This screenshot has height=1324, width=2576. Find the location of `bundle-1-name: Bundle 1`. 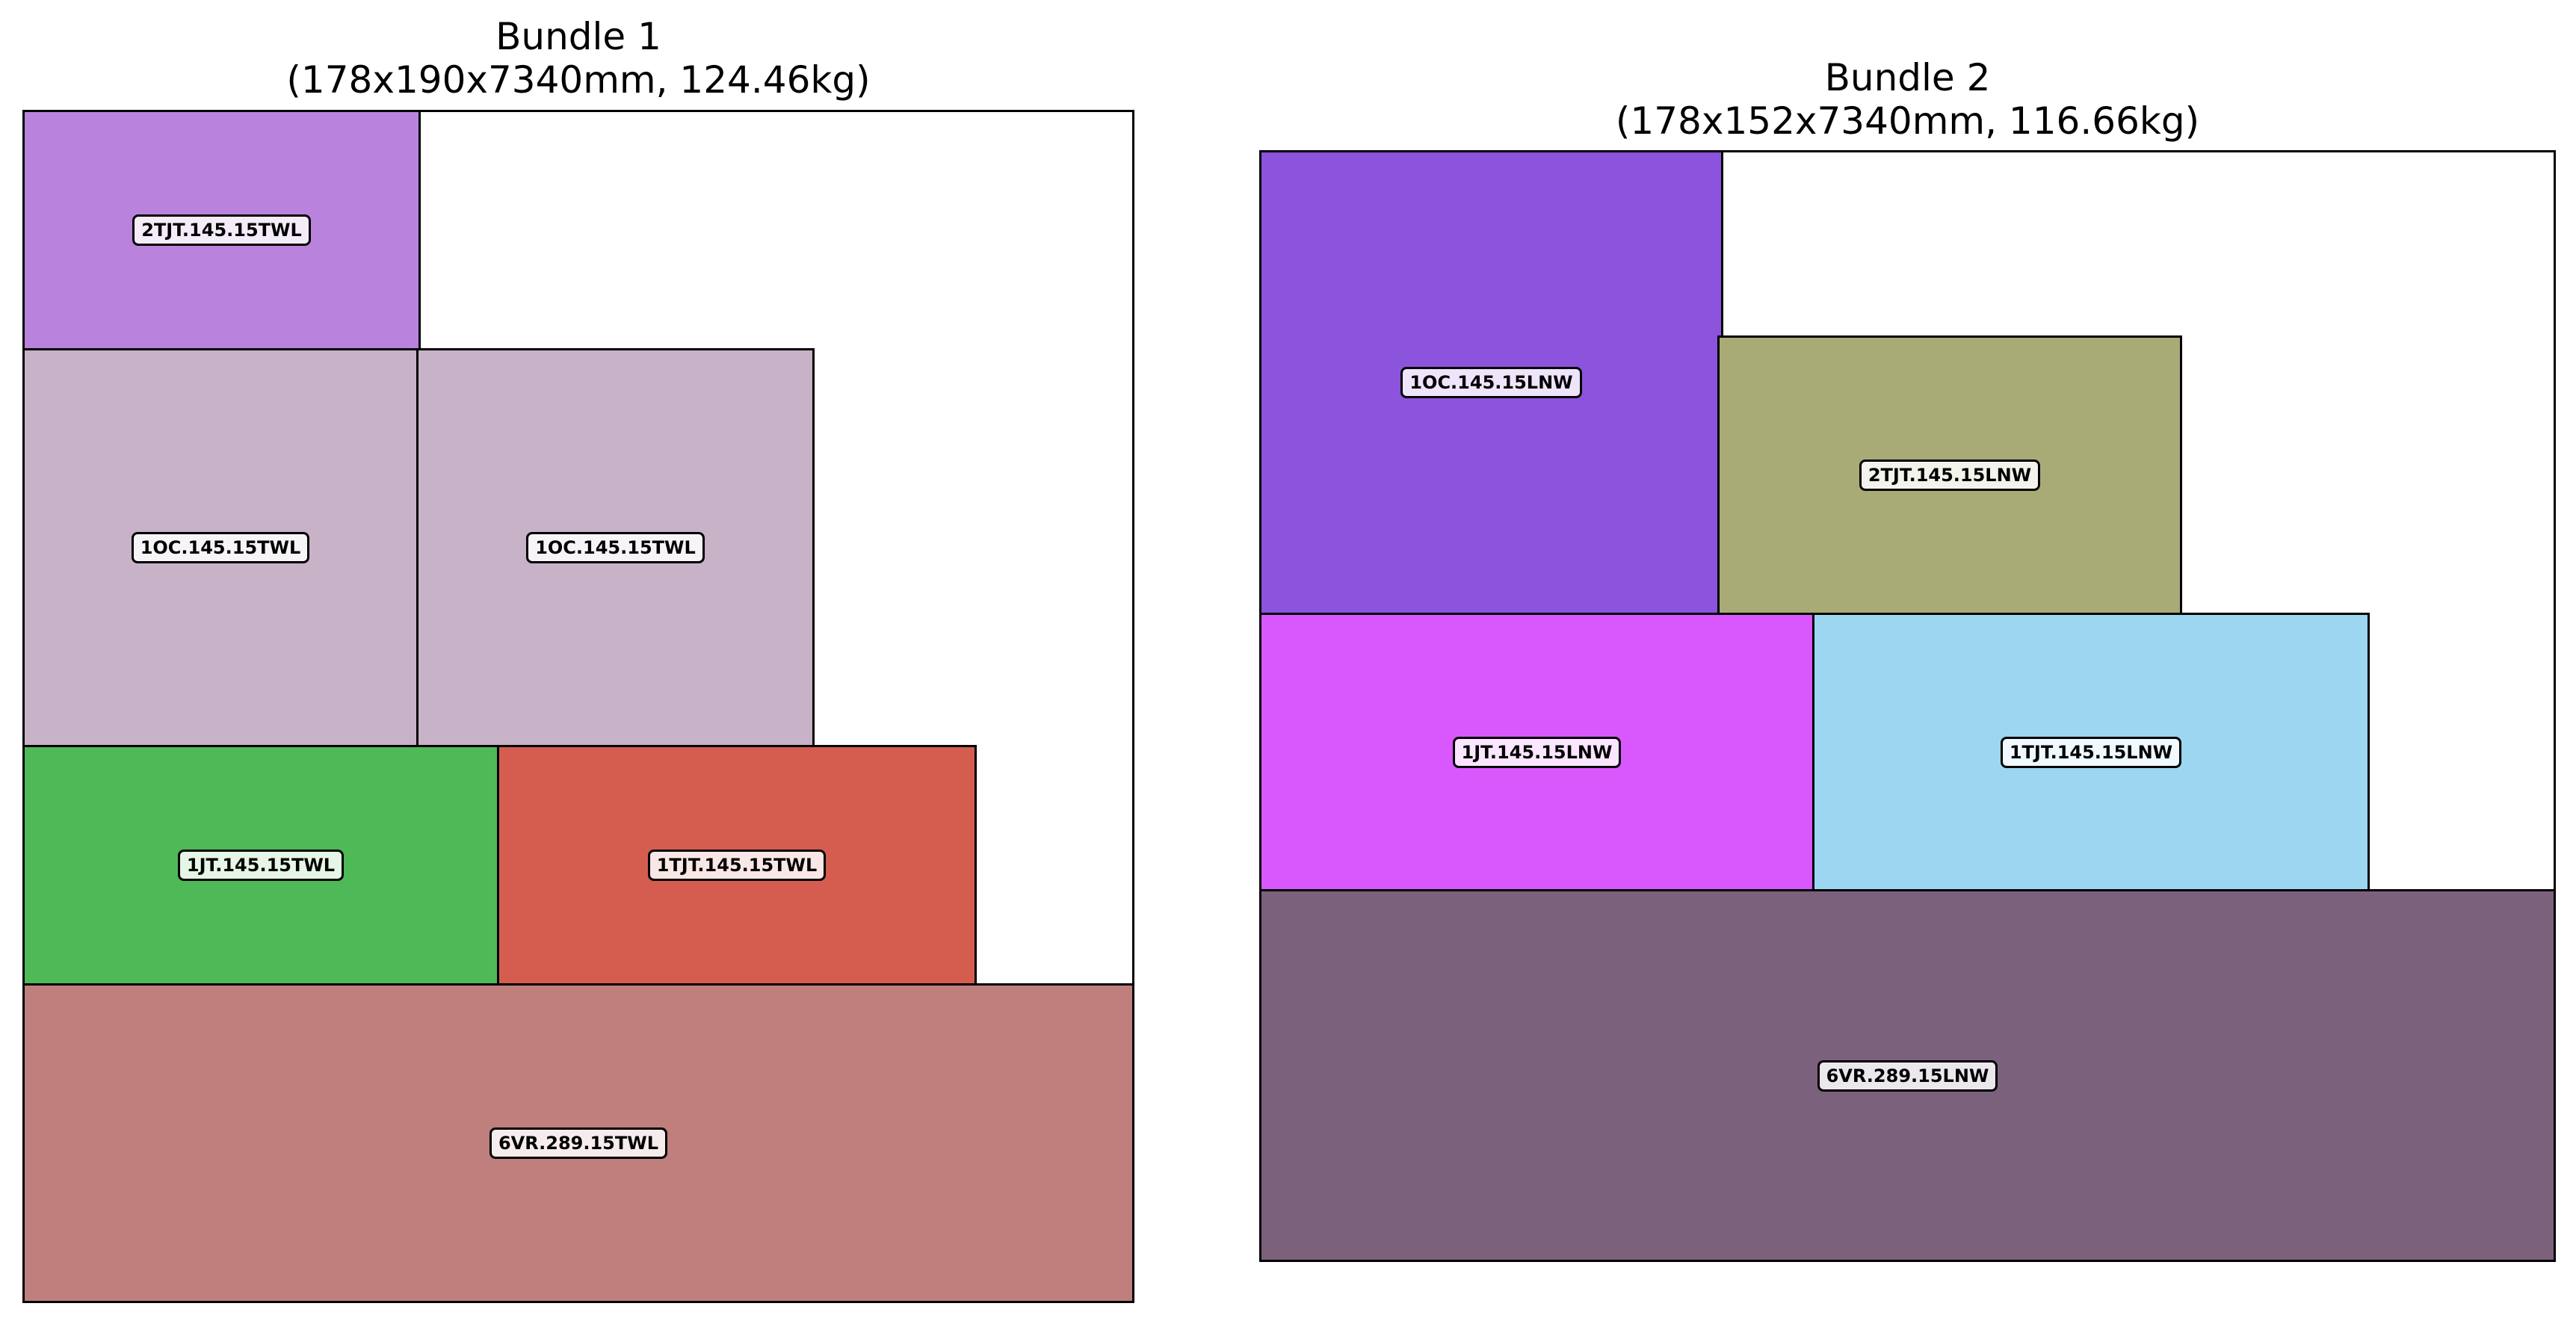

bundle-1-name: Bundle 1 is located at coordinates (578, 36).